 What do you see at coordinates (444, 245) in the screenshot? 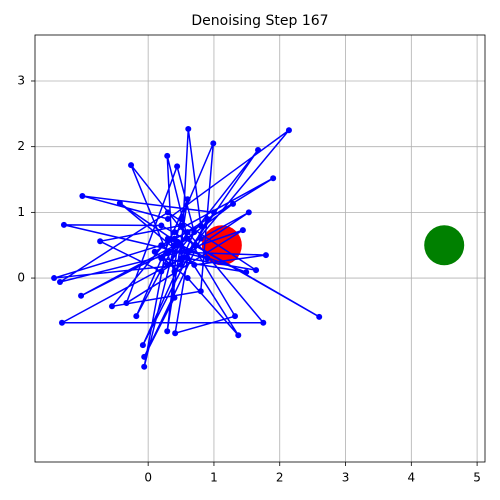
I see `target-marker` at bounding box center [444, 245].